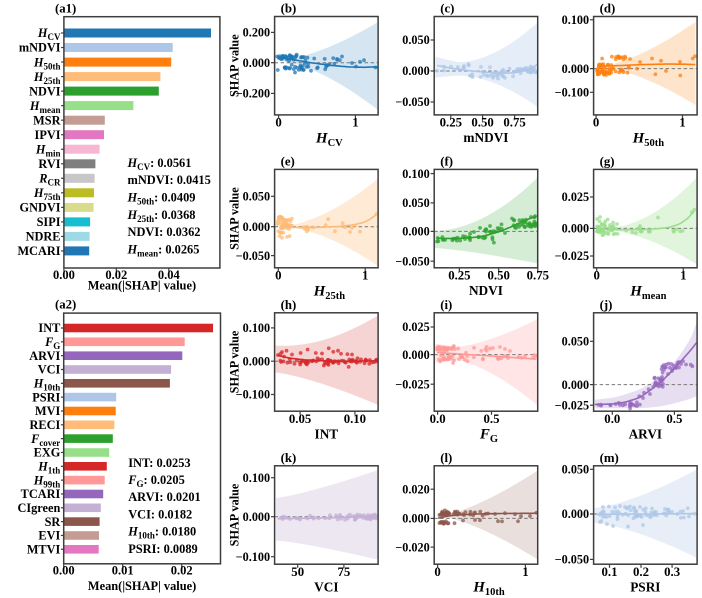  I want to click on svg-text: H75th, so click(47, 194).